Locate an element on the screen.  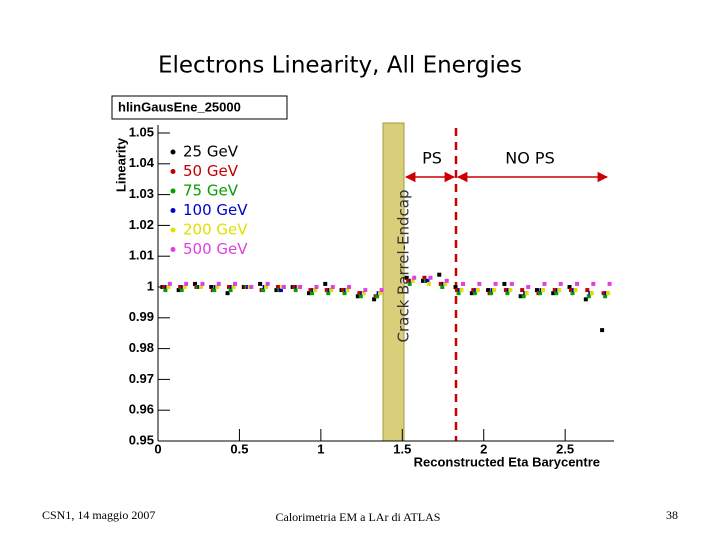
hist-name: hlinGausEne_25000 is located at coordinates (179, 106).